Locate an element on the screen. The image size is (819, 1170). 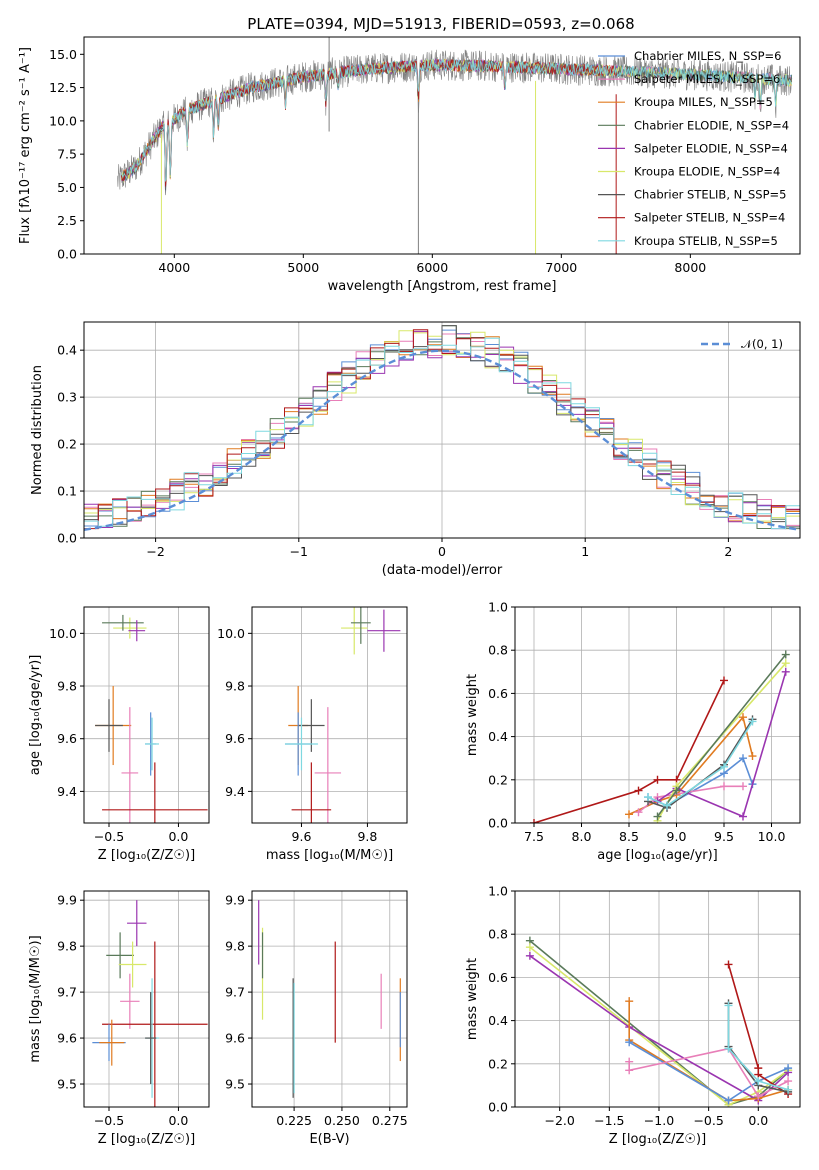
x-tick-label: 4000 is located at coordinates (174, 267).